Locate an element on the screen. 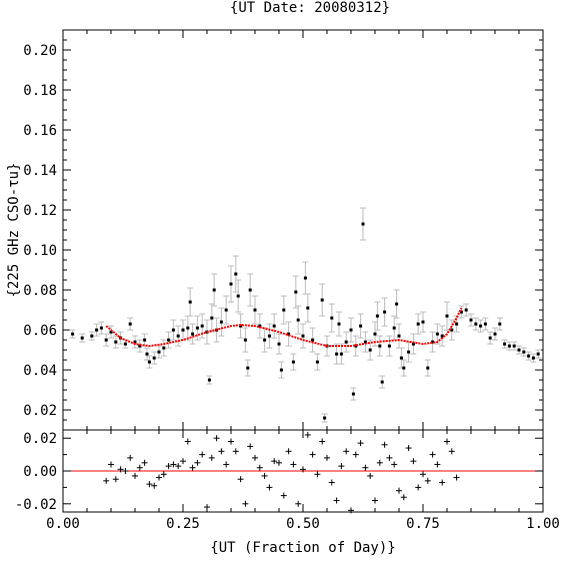 The height and width of the screenshot is (574, 574). y-tick-label: 0.08 is located at coordinates (40, 291).